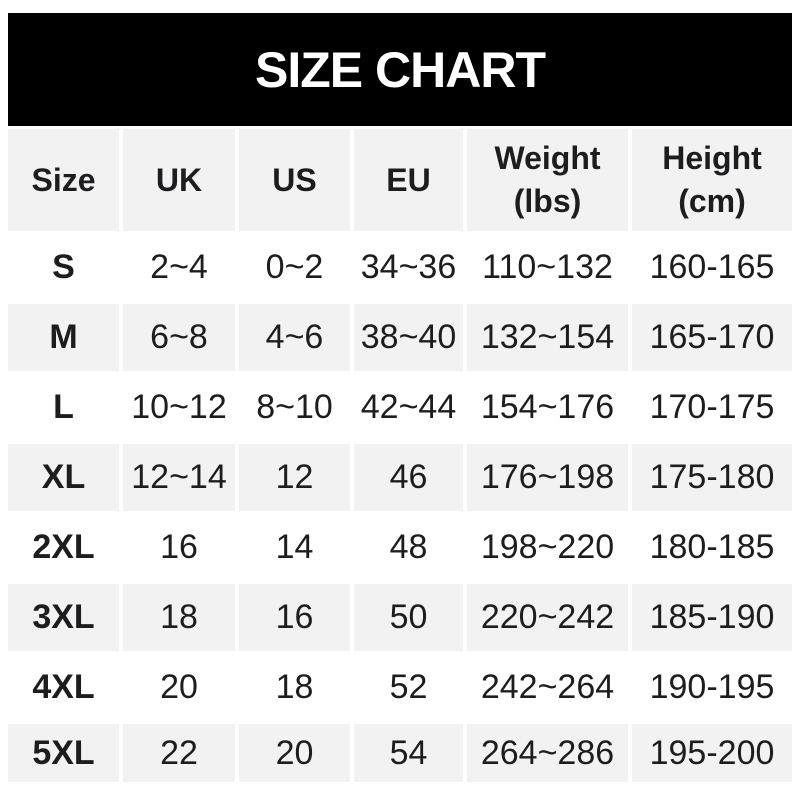  Describe the element at coordinates (408, 337) in the screenshot. I see `cell-eu: 38~40` at that location.